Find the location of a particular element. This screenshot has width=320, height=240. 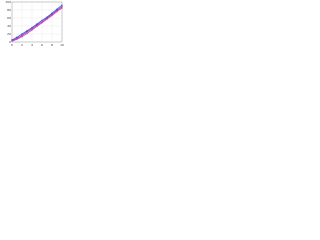

y-tick-label: 80 is located at coordinates (9, 10).